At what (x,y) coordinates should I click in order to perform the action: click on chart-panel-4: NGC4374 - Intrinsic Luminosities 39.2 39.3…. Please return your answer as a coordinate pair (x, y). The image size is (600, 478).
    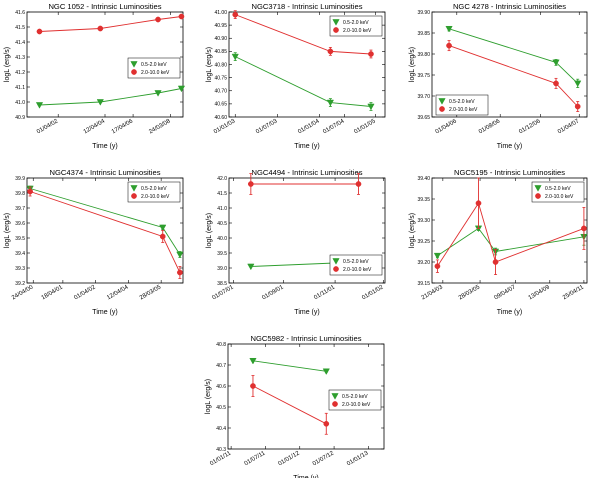
    Looking at the image, I should click on (94, 242).